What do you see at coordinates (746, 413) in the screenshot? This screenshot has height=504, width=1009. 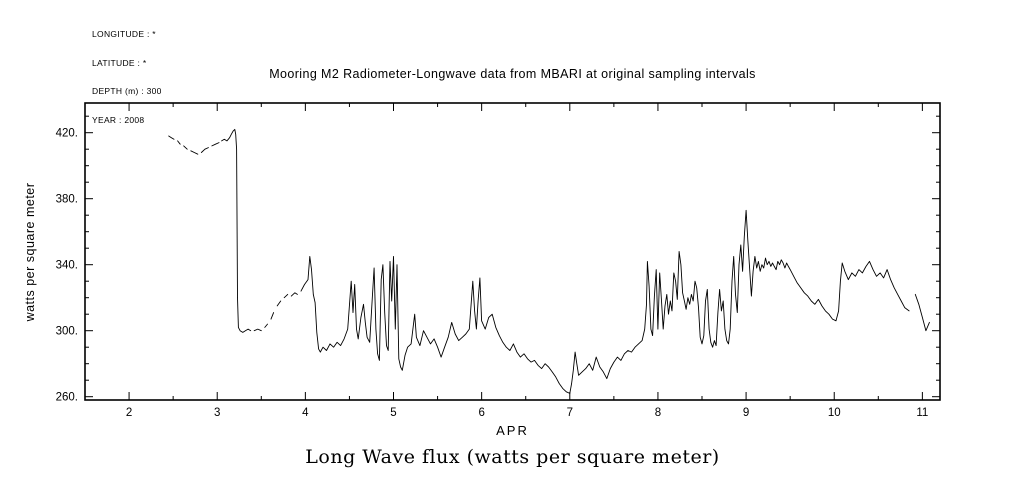 I see `x-tick-label: 9` at bounding box center [746, 413].